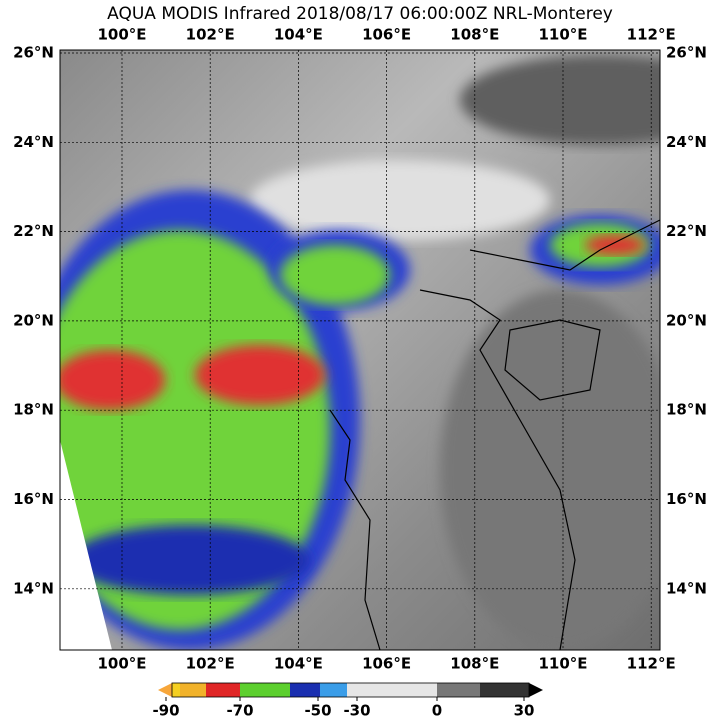 This screenshot has width=720, height=727. What do you see at coordinates (317, 711) in the screenshot?
I see `colorbar-tick-label: -50` at bounding box center [317, 711].